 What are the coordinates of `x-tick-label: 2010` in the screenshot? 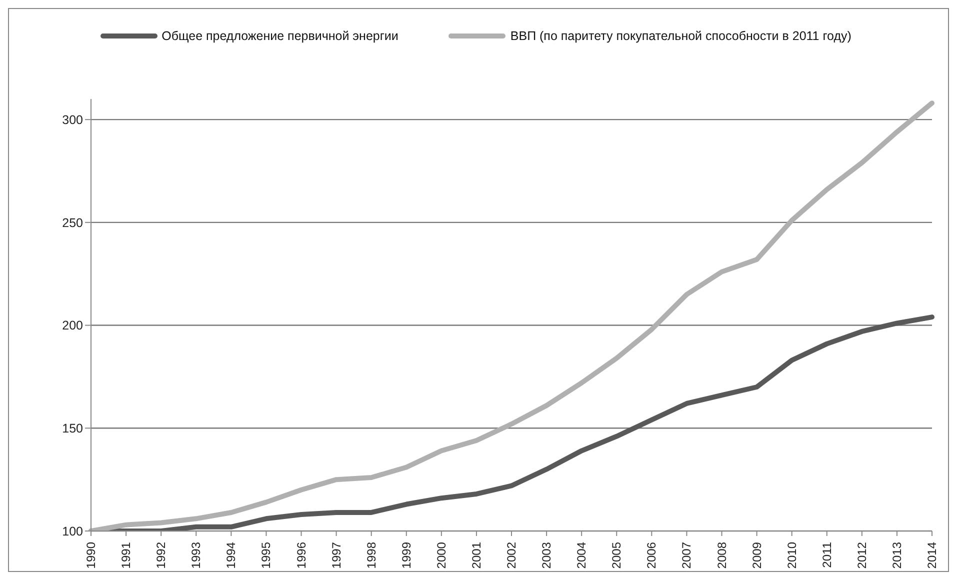 It's located at (791, 555).